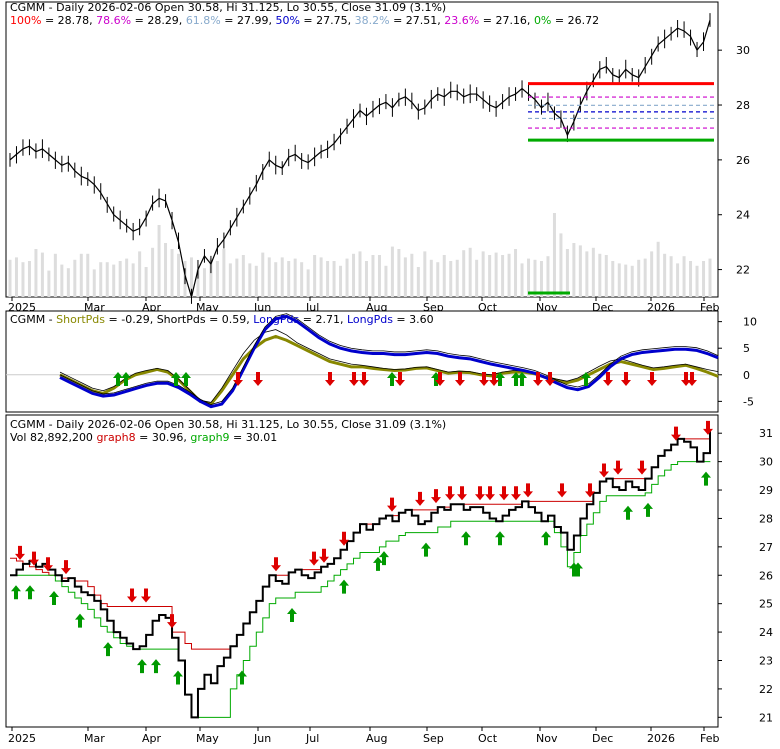 The height and width of the screenshot is (749, 780). I want to click on legend-series: ShortPds, so click(181, 319).